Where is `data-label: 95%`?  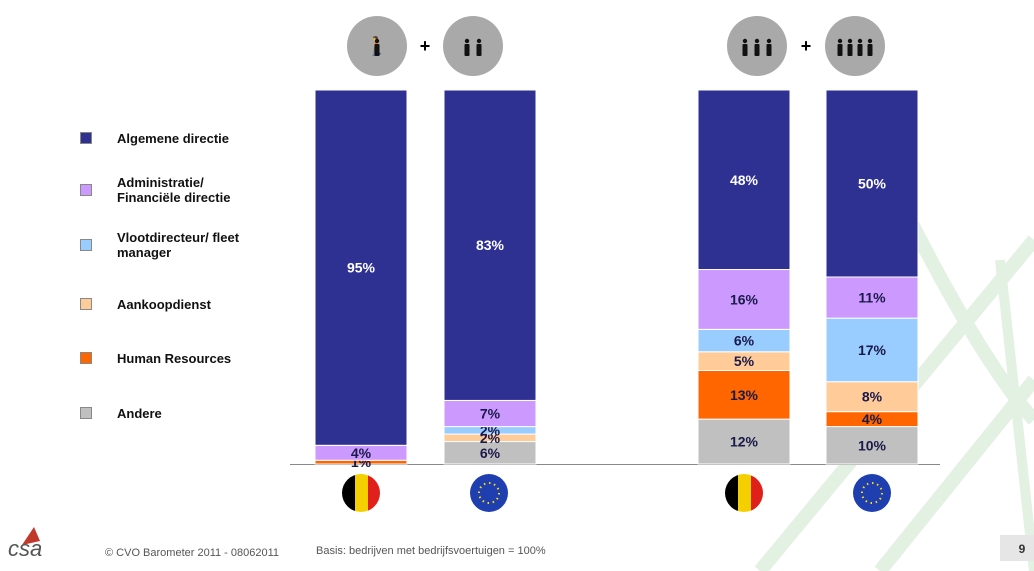 data-label: 95% is located at coordinates (361, 268).